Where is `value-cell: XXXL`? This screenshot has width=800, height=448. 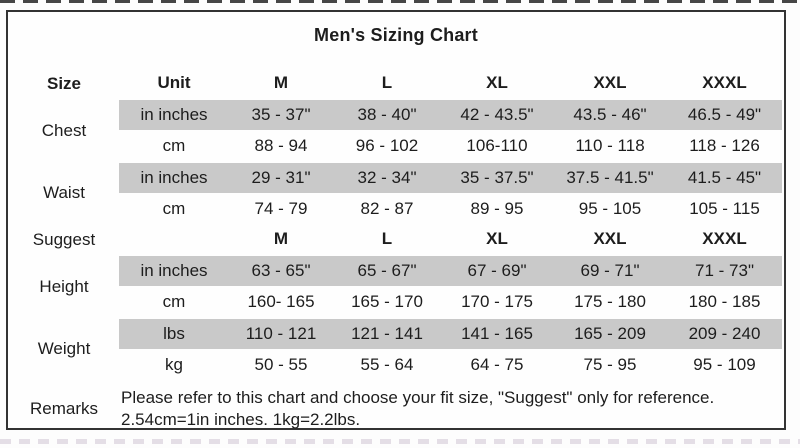
value-cell: XXXL is located at coordinates (724, 238).